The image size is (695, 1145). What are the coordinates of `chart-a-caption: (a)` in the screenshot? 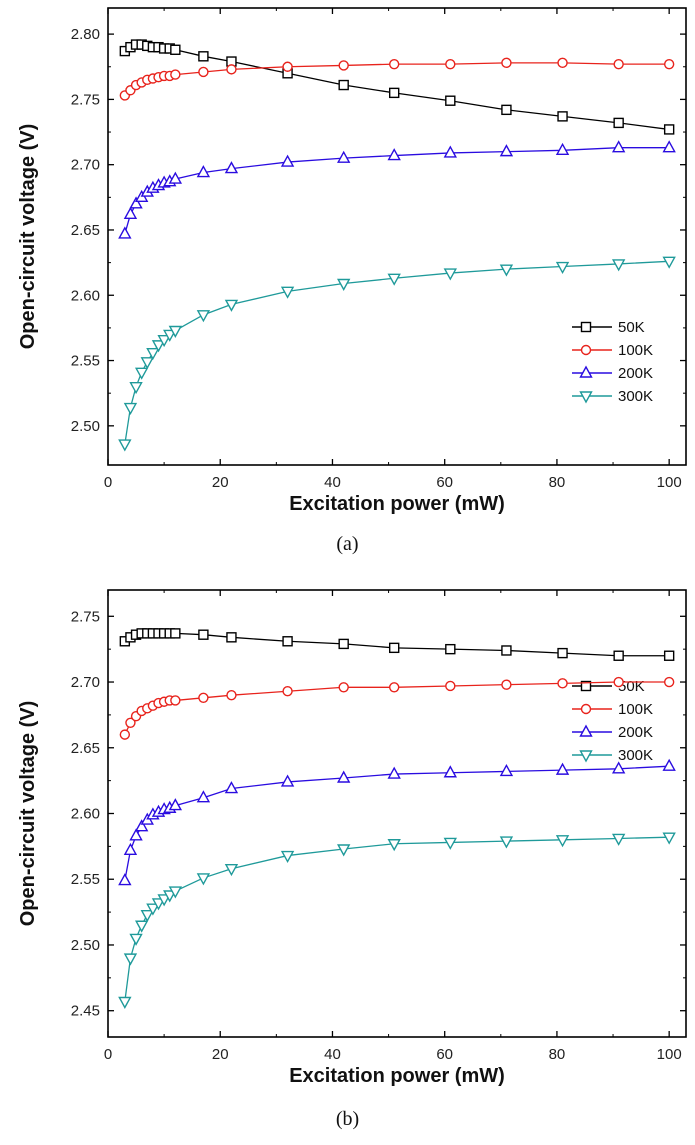 It's located at (347, 544).